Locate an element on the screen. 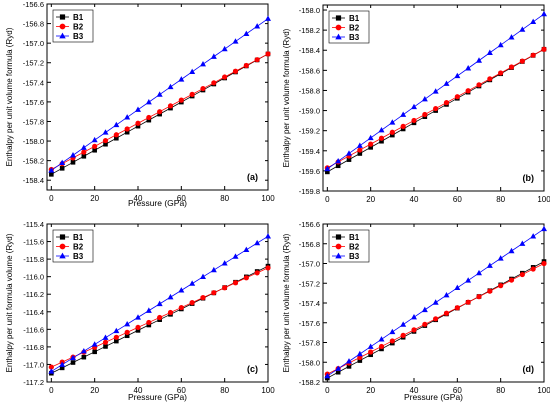 Image resolution: width=550 pixels, height=413 pixels. x-tick-label: 40 is located at coordinates (414, 199).